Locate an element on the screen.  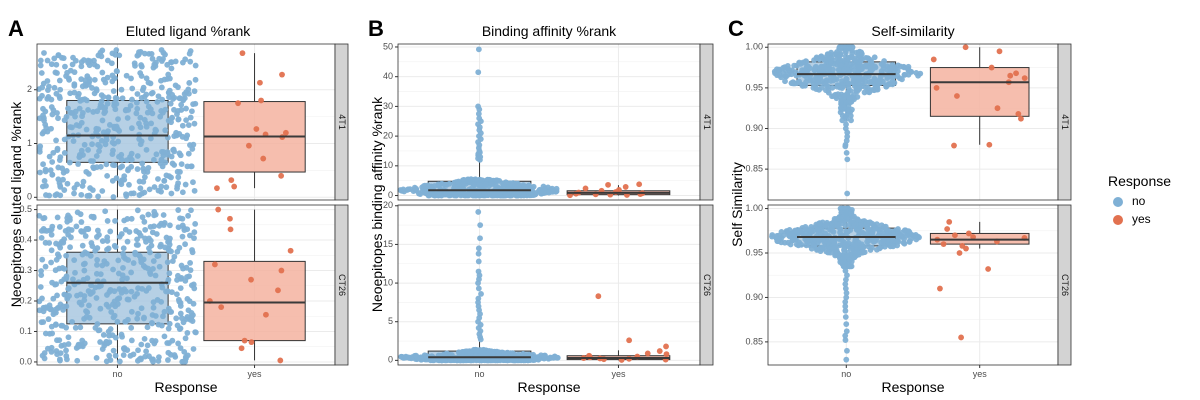
x-tick-label: yes is located at coordinates (255, 374).